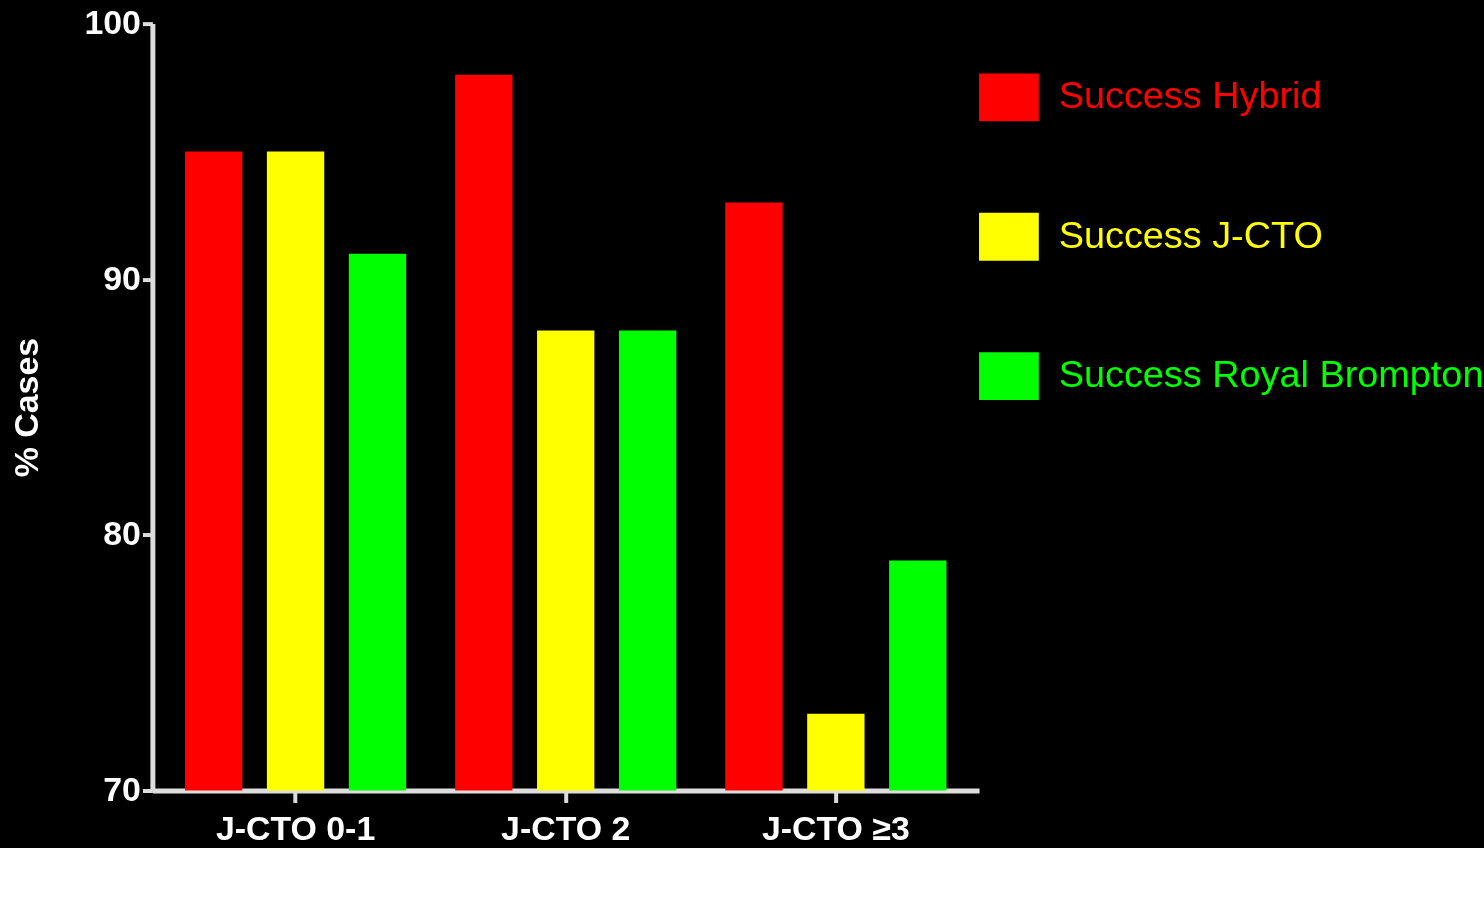  Describe the element at coordinates (1271, 374) in the screenshot. I see `legend-label: Success Royal Brompton` at that location.